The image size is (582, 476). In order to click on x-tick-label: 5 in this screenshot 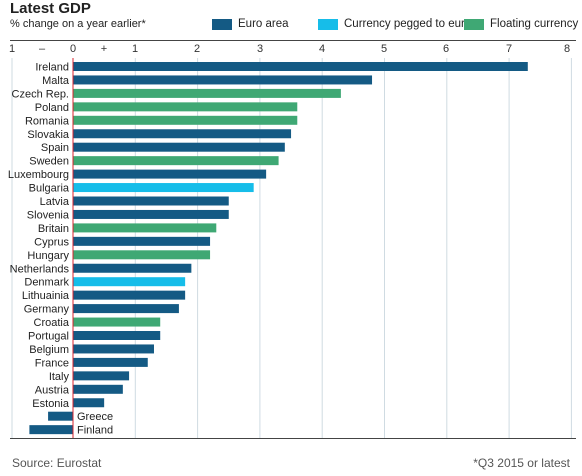, I will do `click(384, 49)`.